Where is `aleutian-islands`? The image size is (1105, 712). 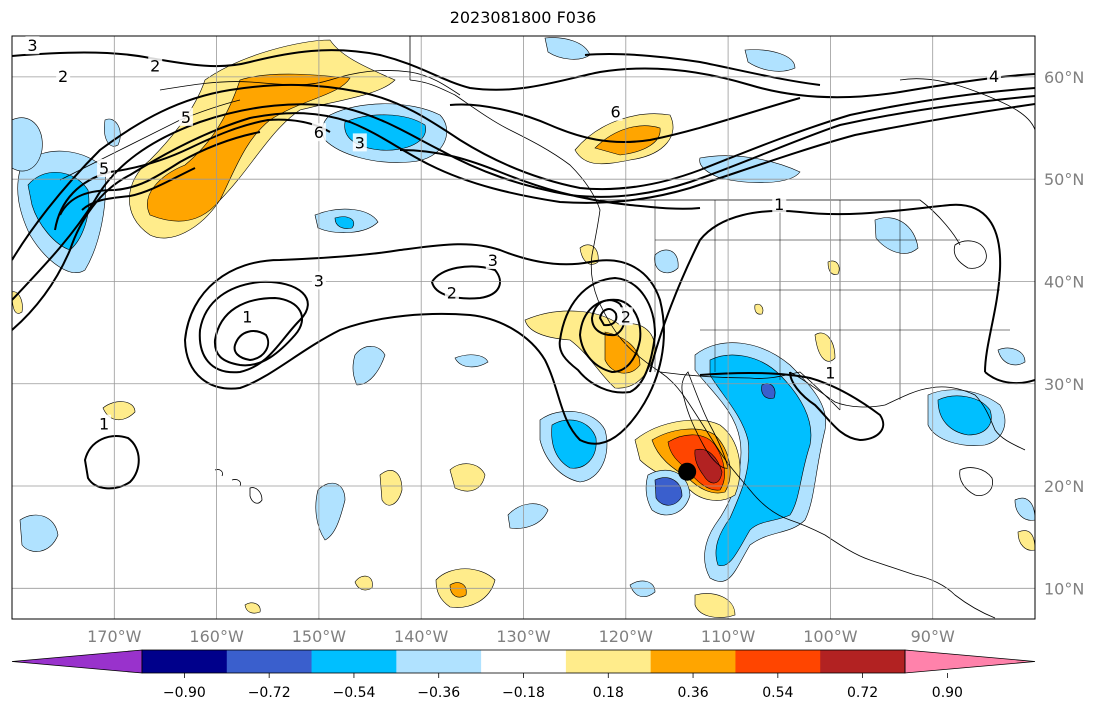
aleutian-islands is located at coordinates (150, 140).